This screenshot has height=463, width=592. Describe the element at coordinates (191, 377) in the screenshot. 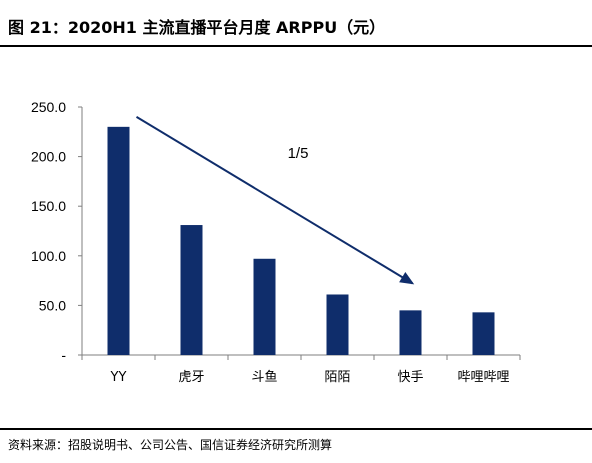

I see `x-category-label: 虎牙` at that location.